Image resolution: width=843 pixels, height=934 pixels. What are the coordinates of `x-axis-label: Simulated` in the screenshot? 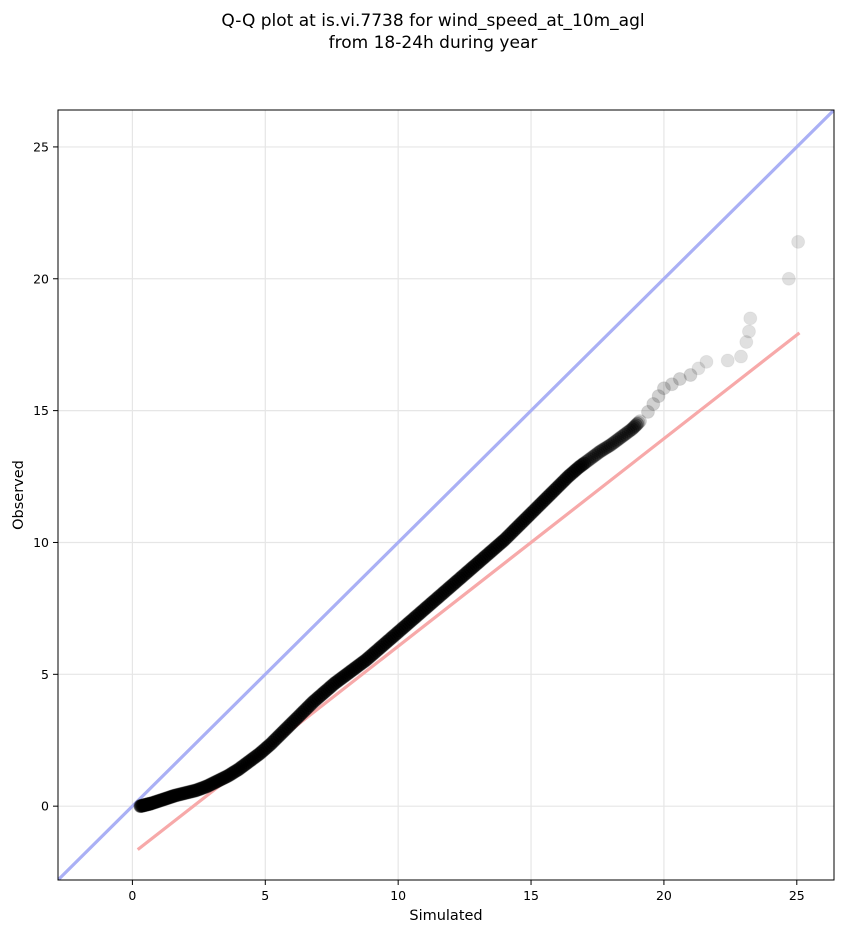 It's located at (445, 916).